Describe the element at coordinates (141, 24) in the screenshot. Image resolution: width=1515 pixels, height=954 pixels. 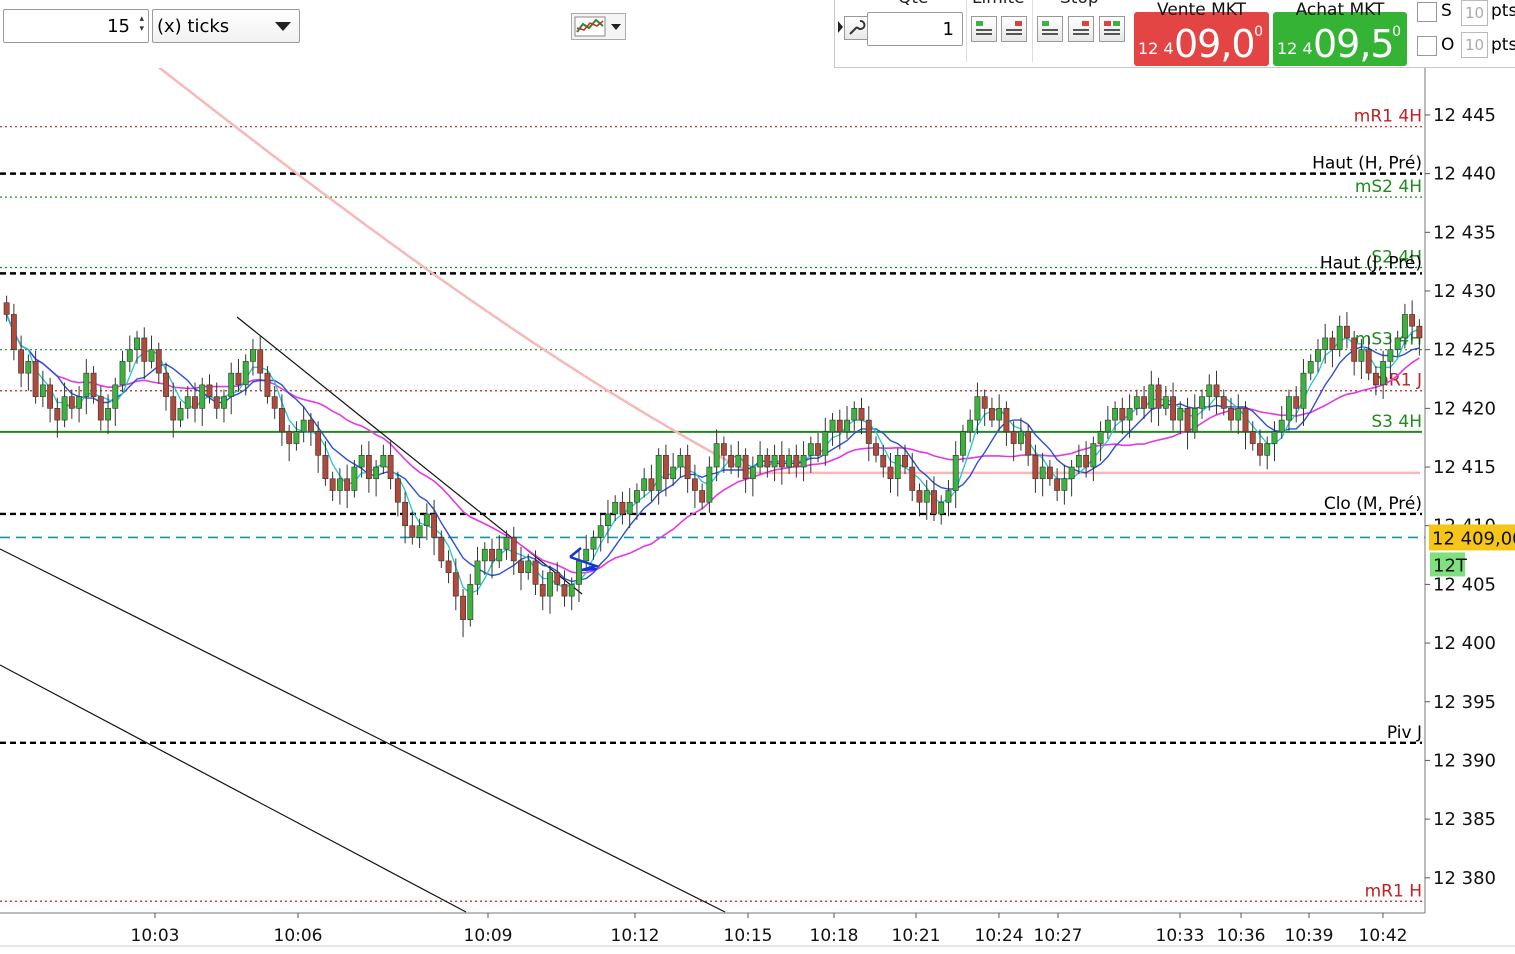
I see `spinner-arrows-icon: ▴ ▾` at that location.